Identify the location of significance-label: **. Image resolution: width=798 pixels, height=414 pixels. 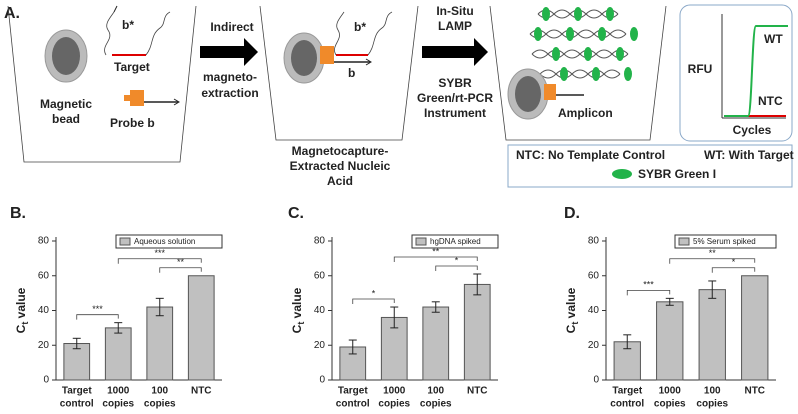
(181, 262).